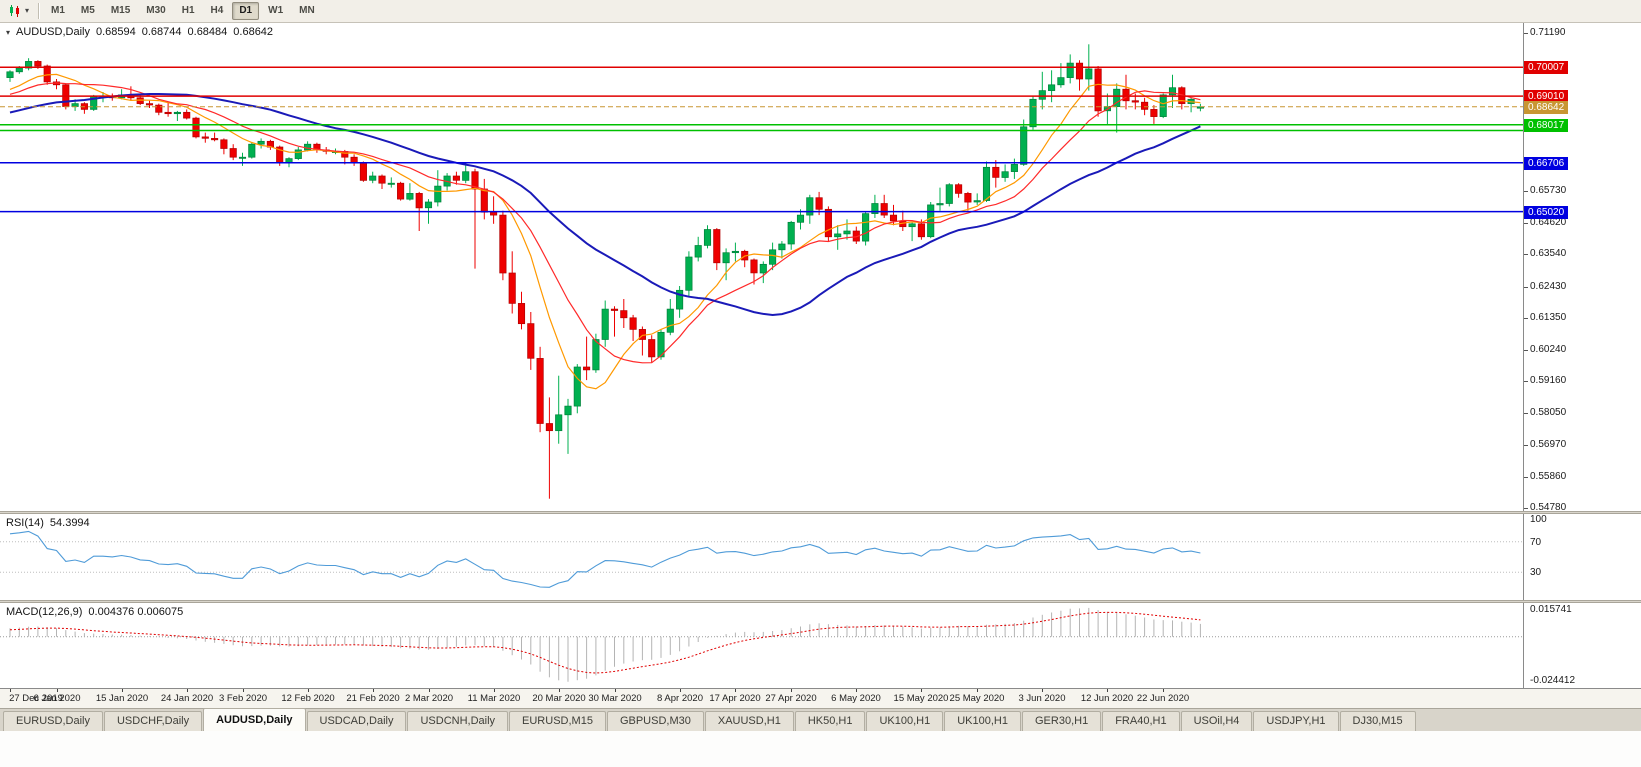 The width and height of the screenshot is (1641, 767). Describe the element at coordinates (246, 11) in the screenshot. I see `period-button-d1: D1` at that location.